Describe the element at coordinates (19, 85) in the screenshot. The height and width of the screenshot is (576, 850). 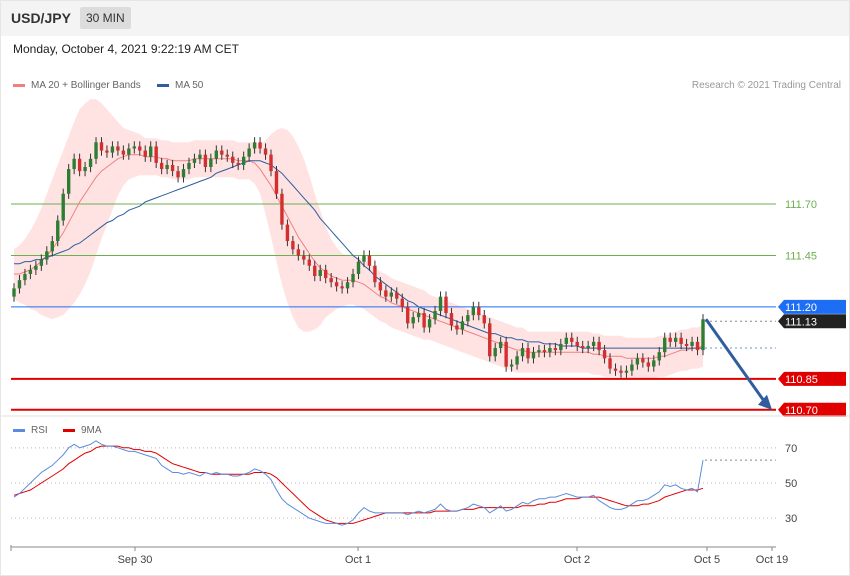
I see `ma20-swatch` at that location.